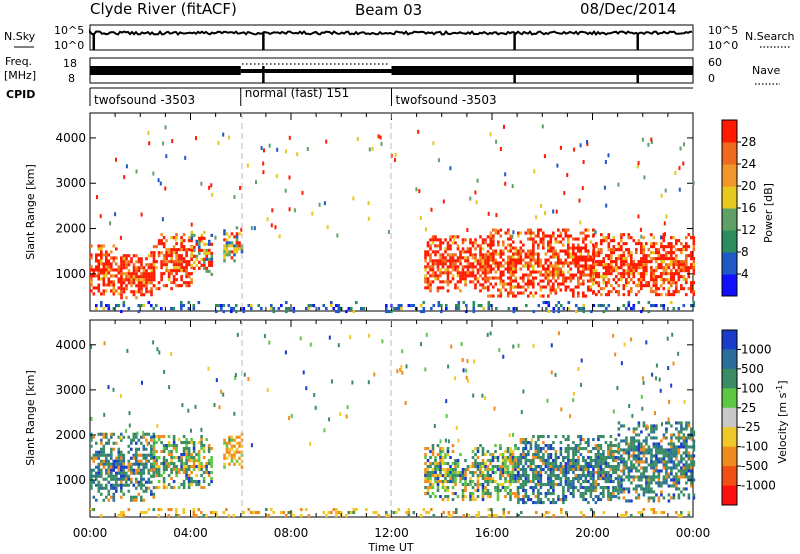 Image resolution: width=800 pixels, height=554 pixels. Describe the element at coordinates (70, 138) in the screenshot. I see `power-ytick-label-3: 4000` at that location.